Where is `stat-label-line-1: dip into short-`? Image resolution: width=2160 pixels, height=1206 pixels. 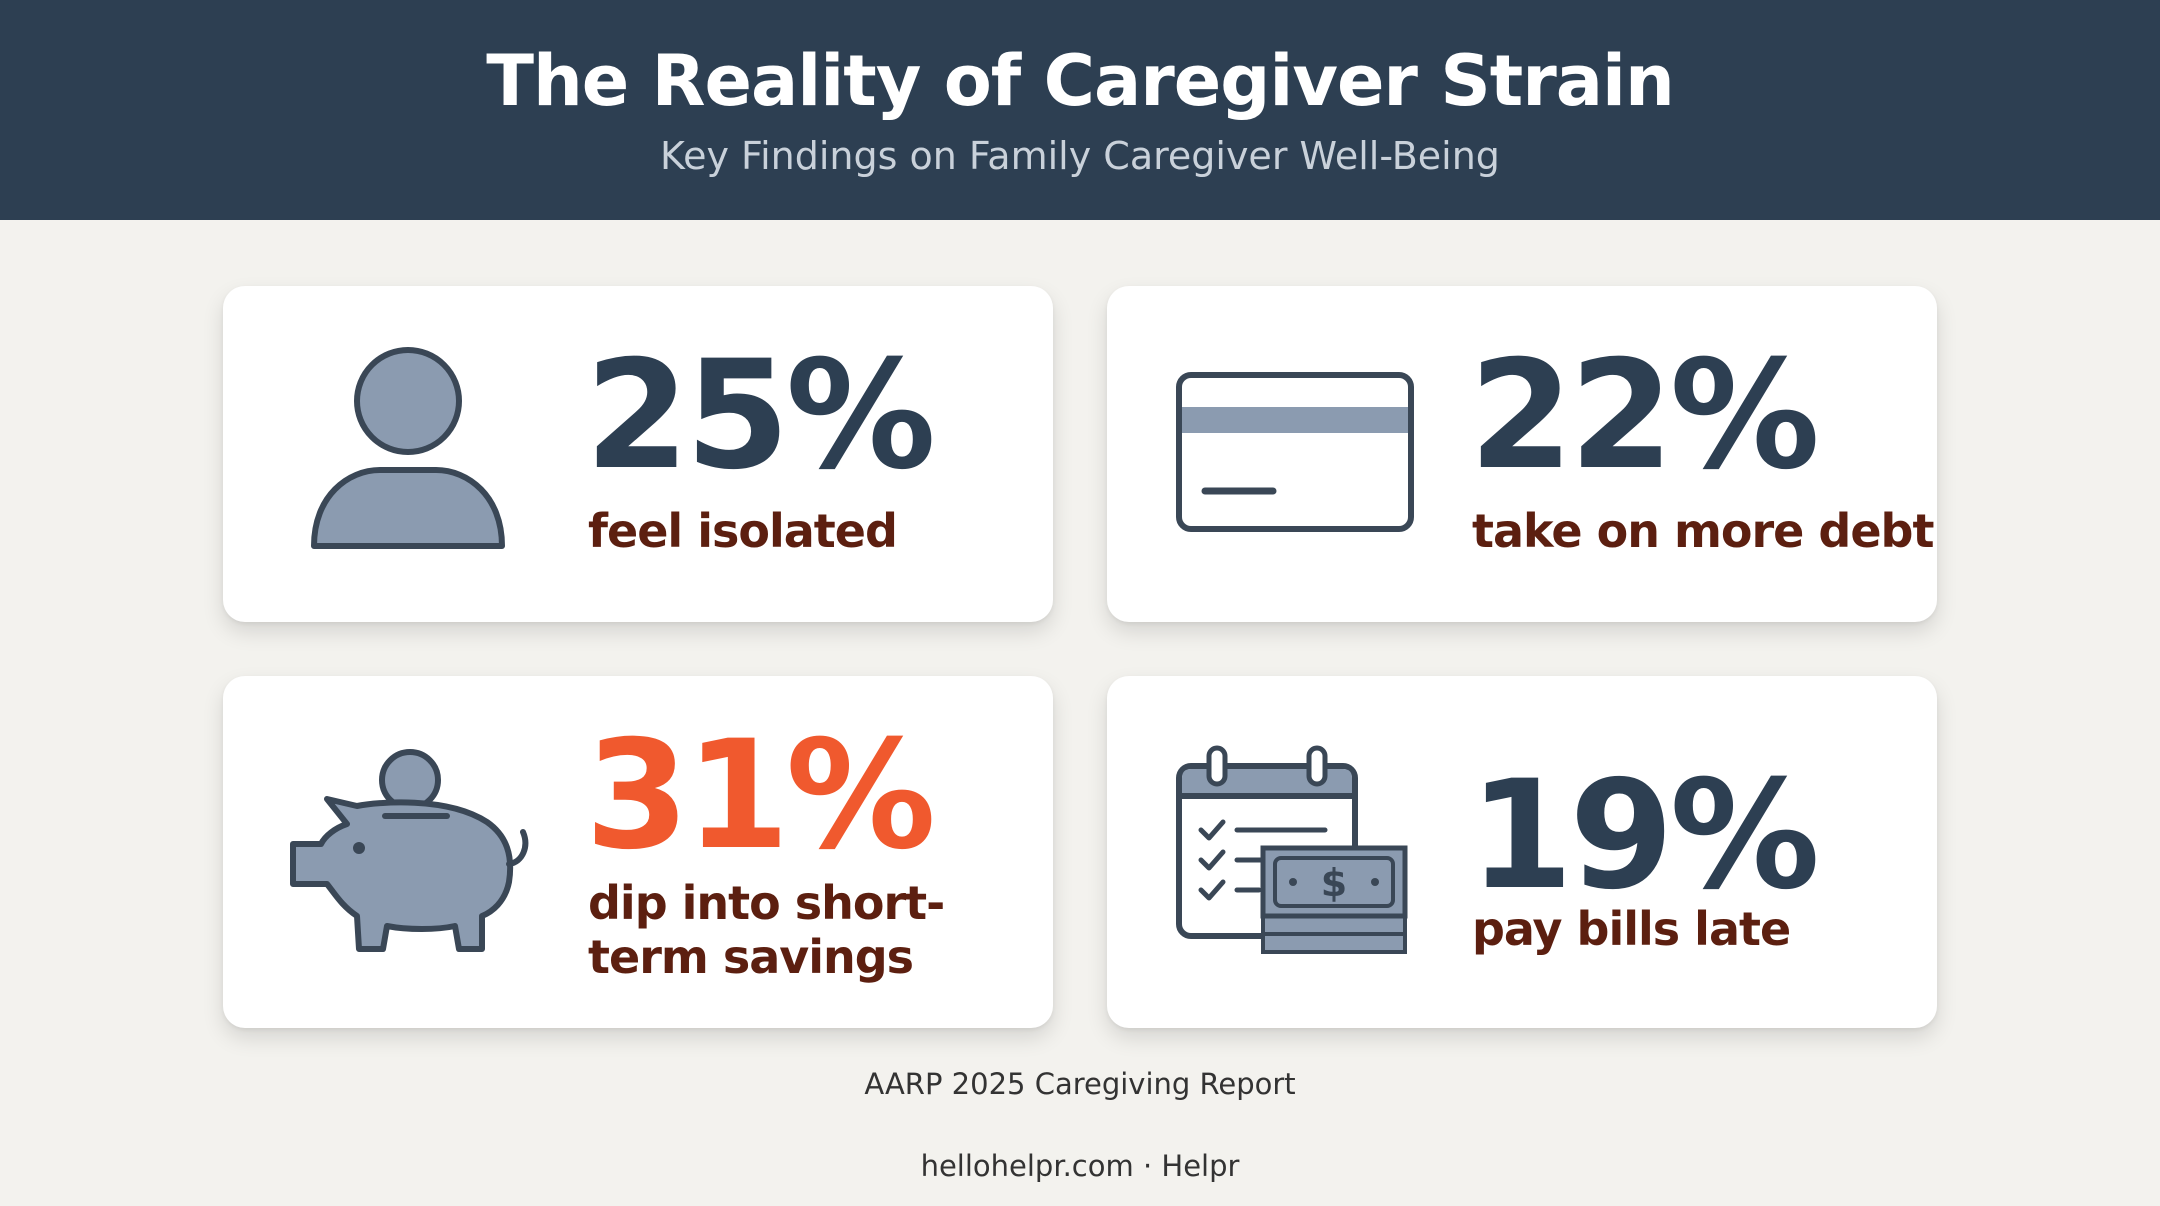
stat-label-line-1: dip into short- is located at coordinates (766, 903).